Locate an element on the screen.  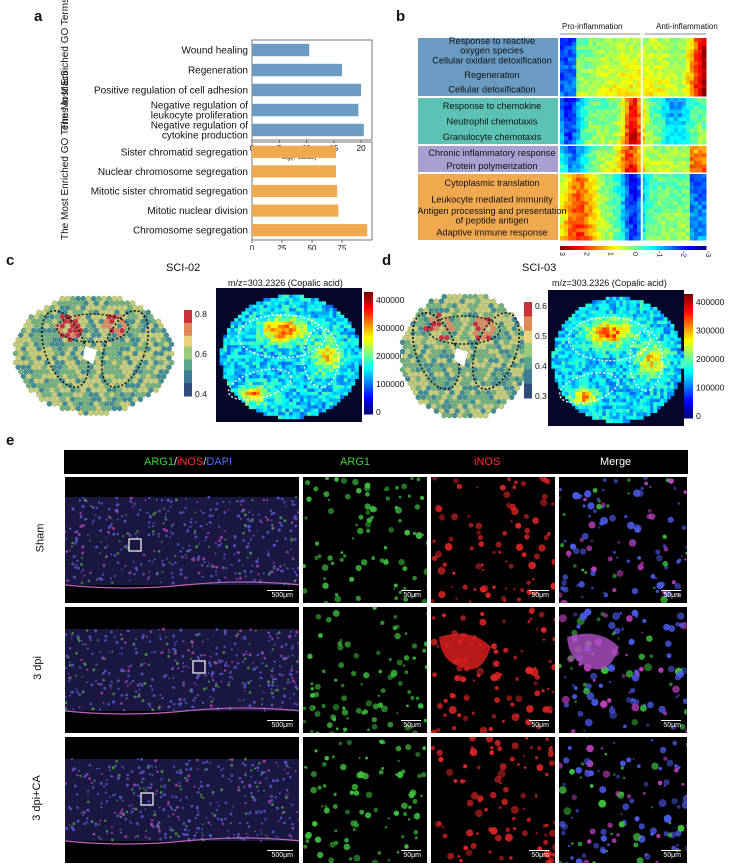
heatmap-colorbar-tick-5: -2 is located at coordinates (683, 254).